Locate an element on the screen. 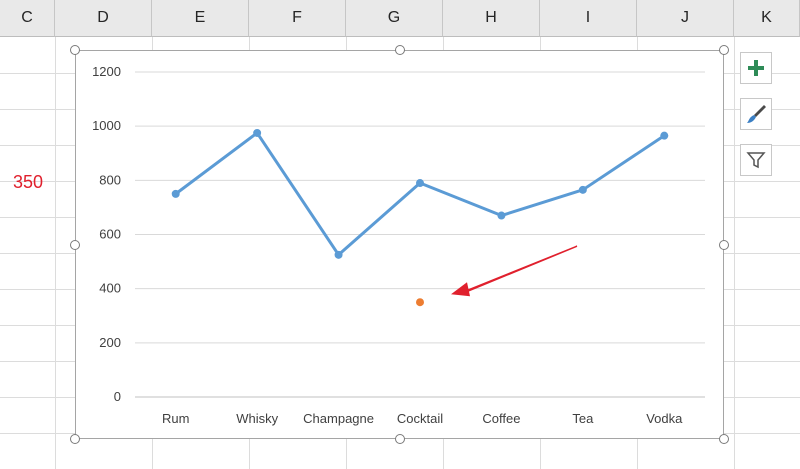 Image resolution: width=800 pixels, height=469 pixels. column-header-e: E is located at coordinates (200, 18).